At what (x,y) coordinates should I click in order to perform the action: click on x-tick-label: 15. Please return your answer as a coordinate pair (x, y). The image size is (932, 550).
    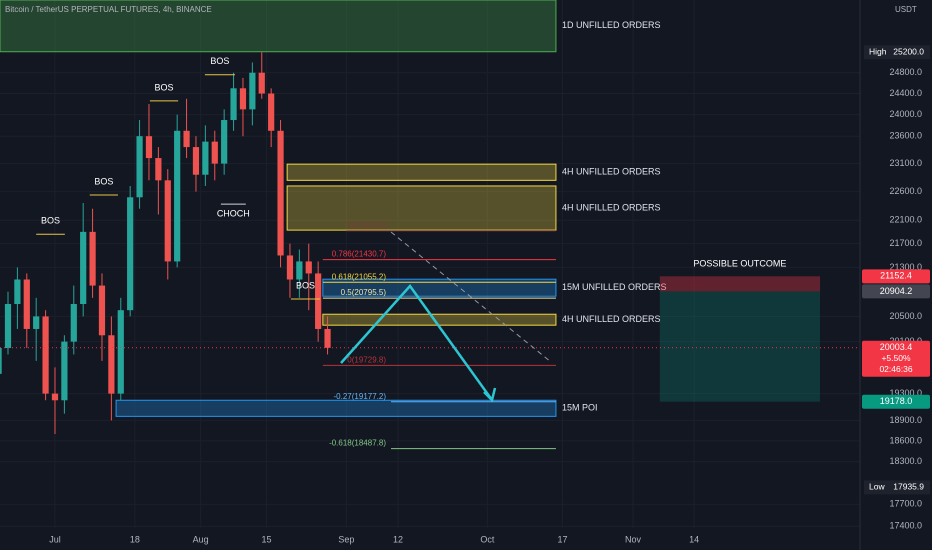
    Looking at the image, I should click on (266, 539).